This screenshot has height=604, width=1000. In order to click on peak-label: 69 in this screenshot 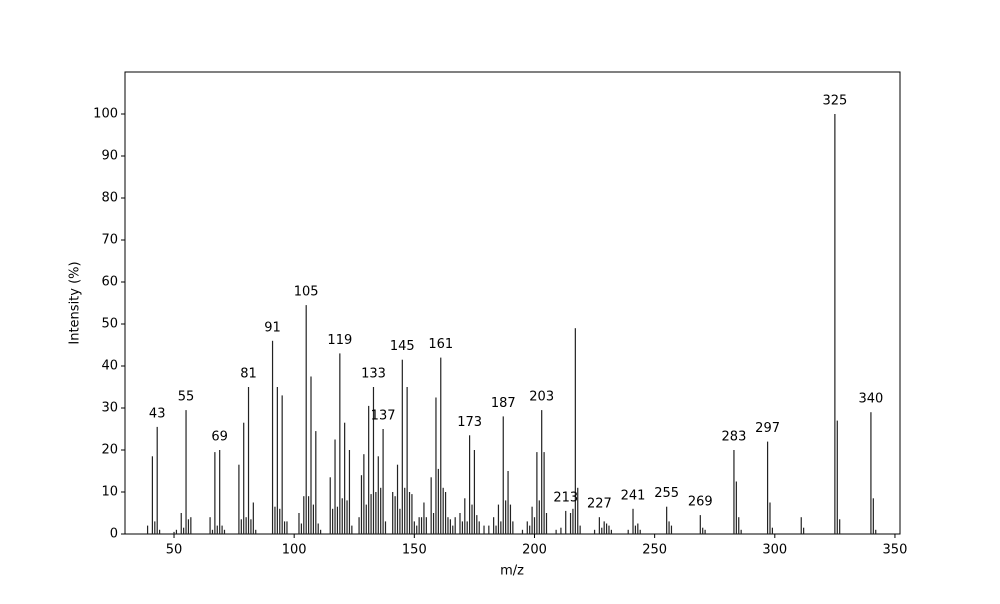, I will do `click(219, 437)`.